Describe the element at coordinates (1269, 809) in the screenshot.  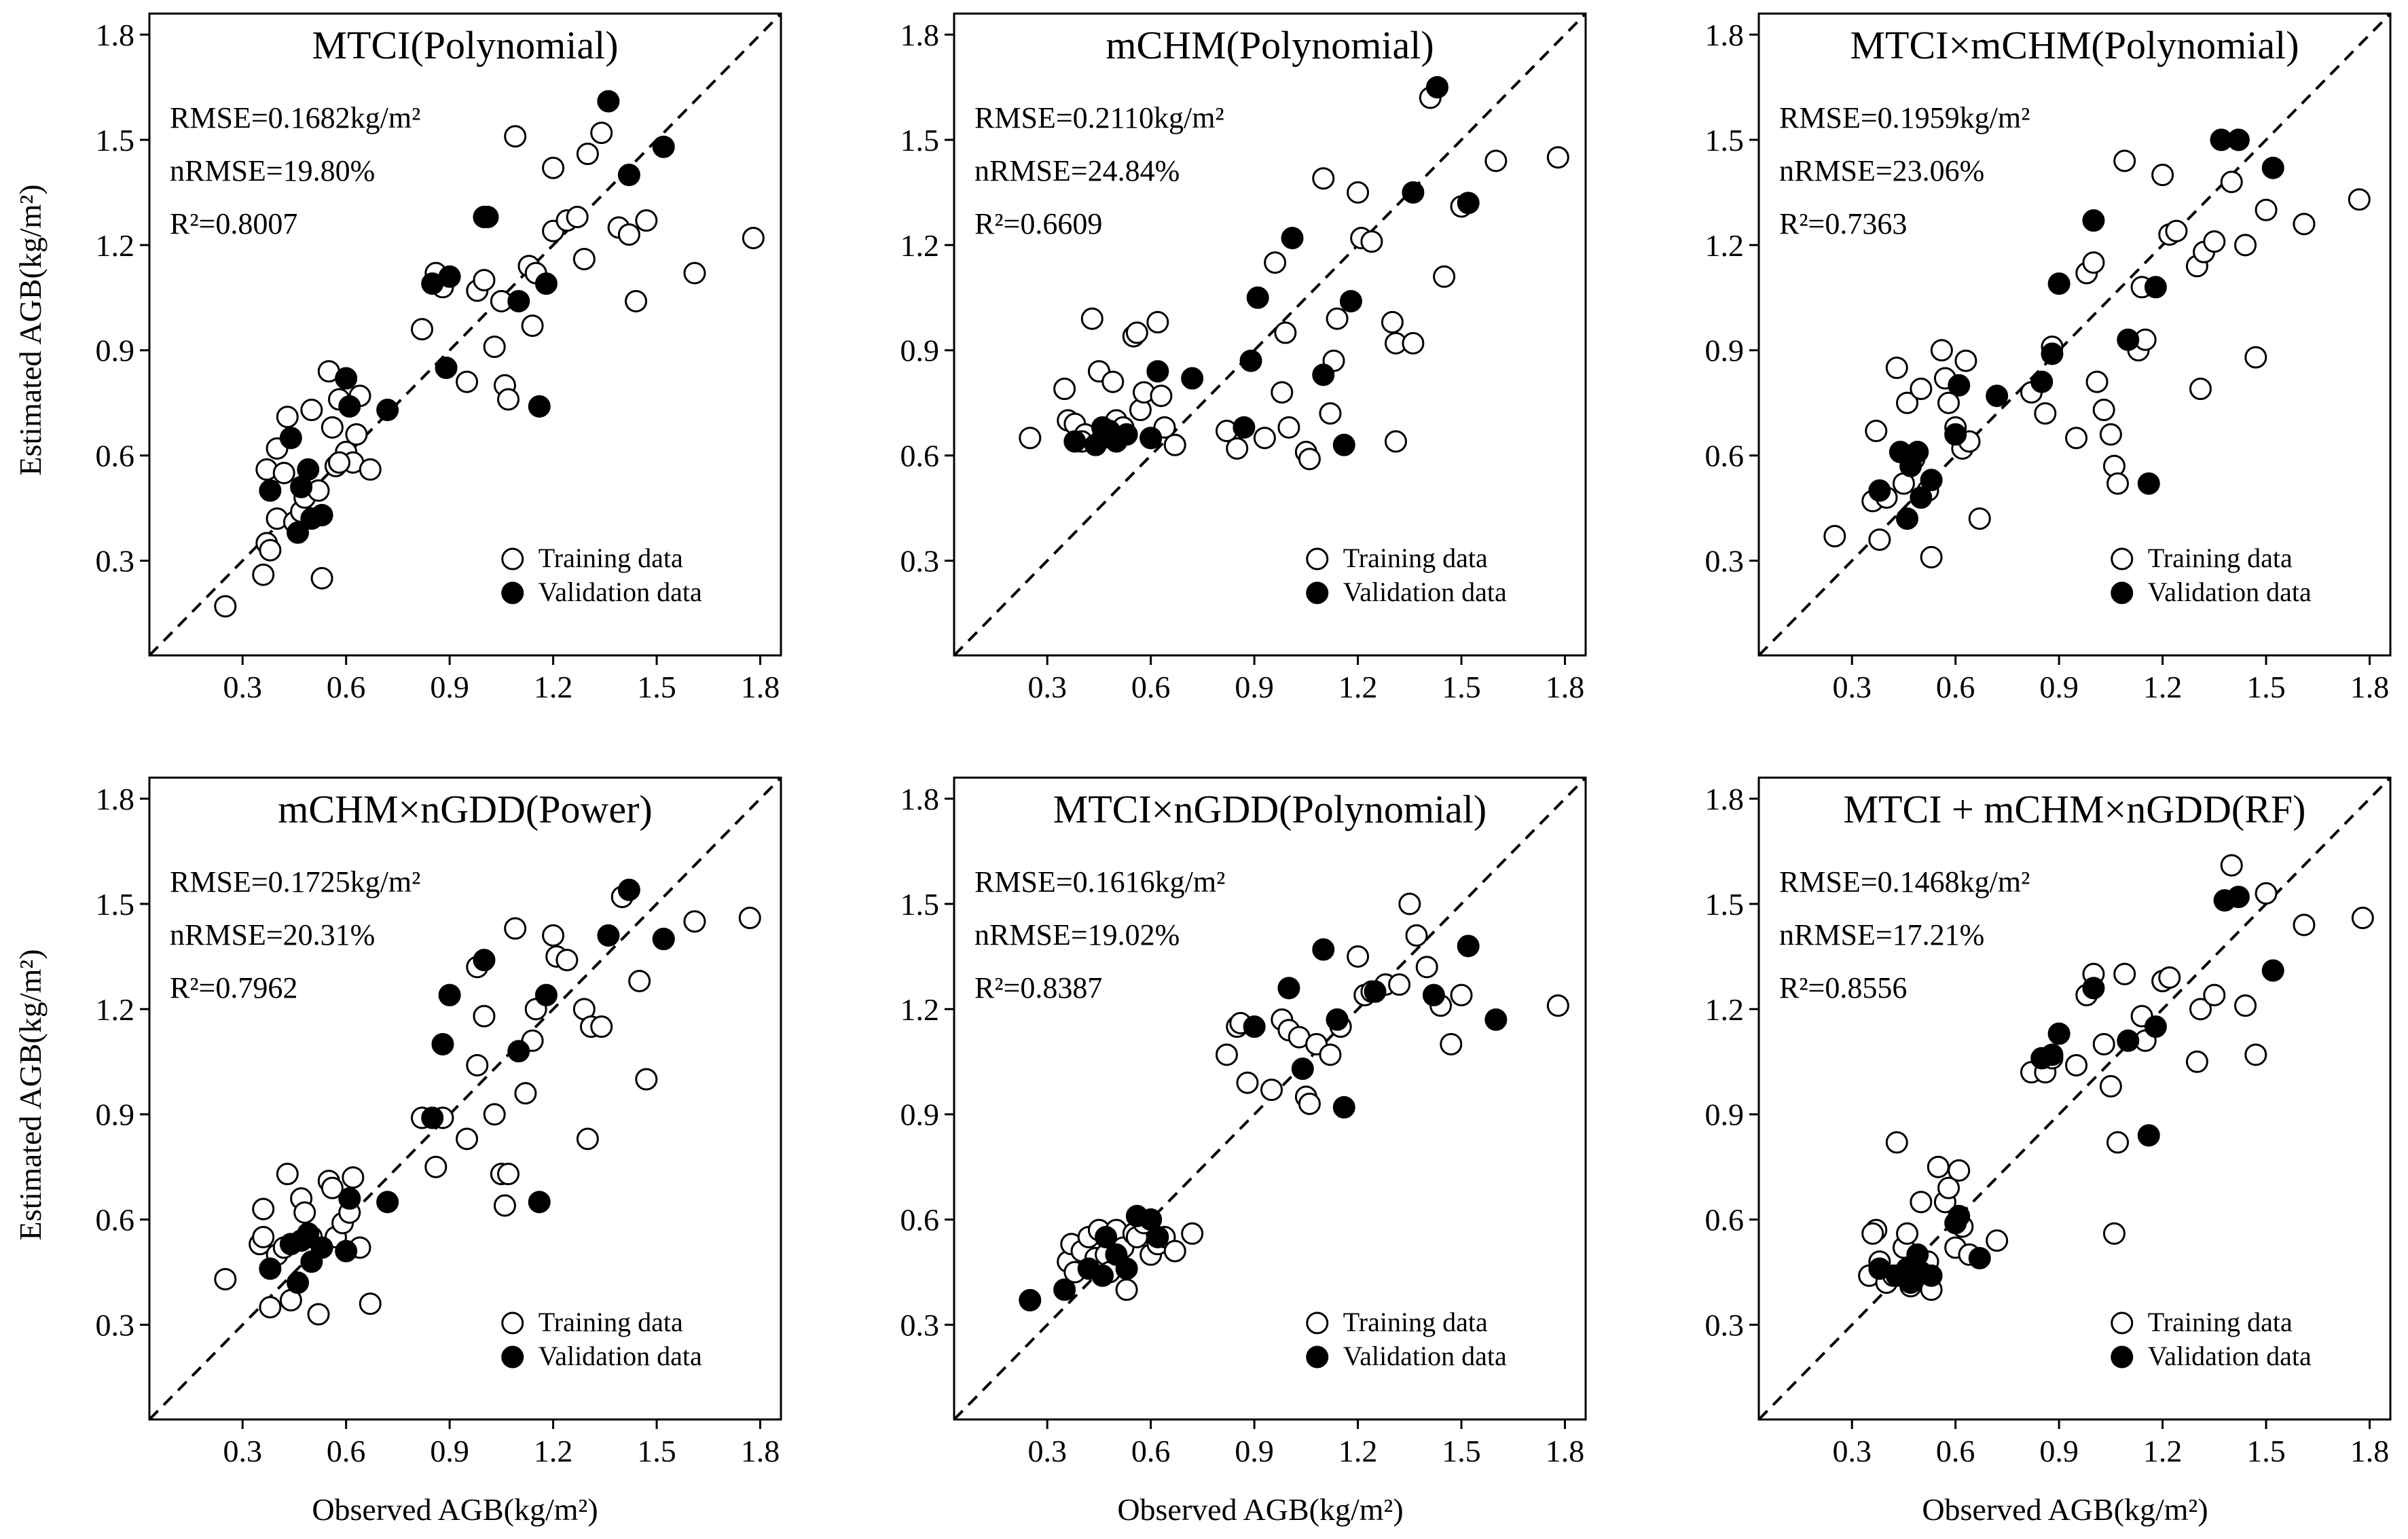
I see `panel-title: MTCI×nGDD(Polynomial)` at that location.